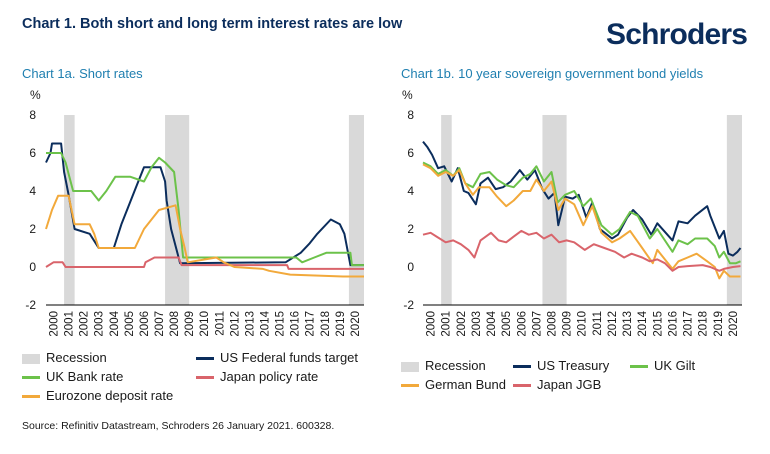 This screenshot has height=454, width=770. I want to click on chart-1b-xtick-label: 2016, so click(673, 324).